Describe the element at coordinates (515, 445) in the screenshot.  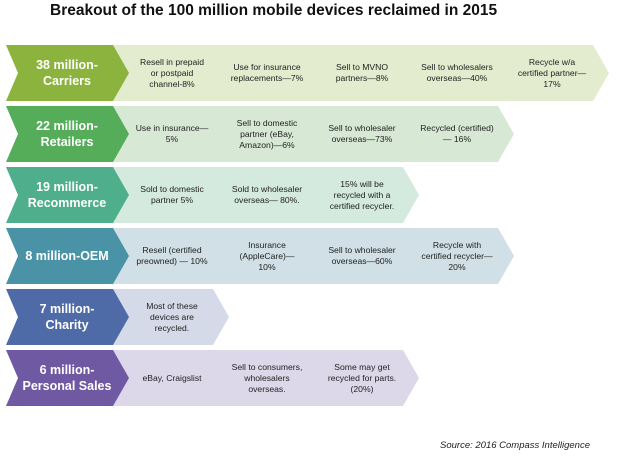
I see `source-note: Source: 2016 Compass Intelligence` at that location.